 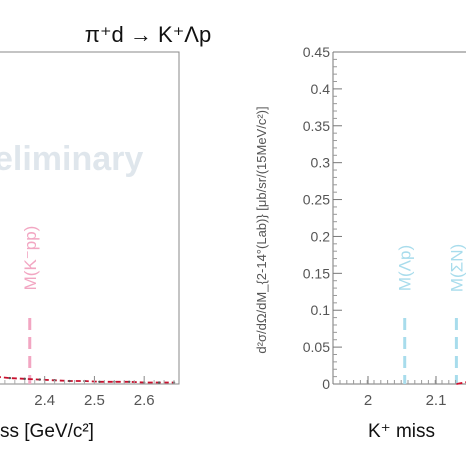 I want to click on left-annotation-label-0: M(K⁻pp), so click(x=30, y=258).